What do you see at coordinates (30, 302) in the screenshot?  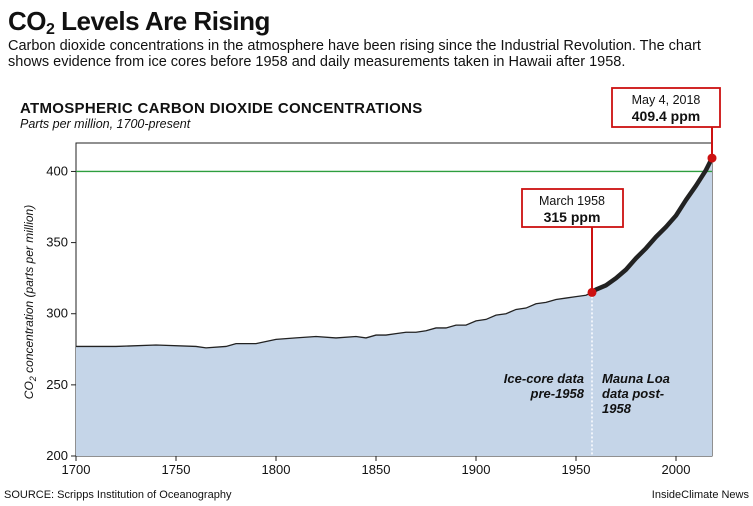 I see `y-axis-label: CO2 concentration (parts per million)` at bounding box center [30, 302].